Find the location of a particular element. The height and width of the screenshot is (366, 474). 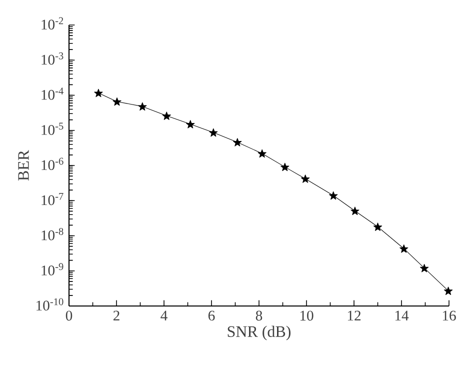

y-tick-label: 10$^{-10}$ is located at coordinates (50, 304).